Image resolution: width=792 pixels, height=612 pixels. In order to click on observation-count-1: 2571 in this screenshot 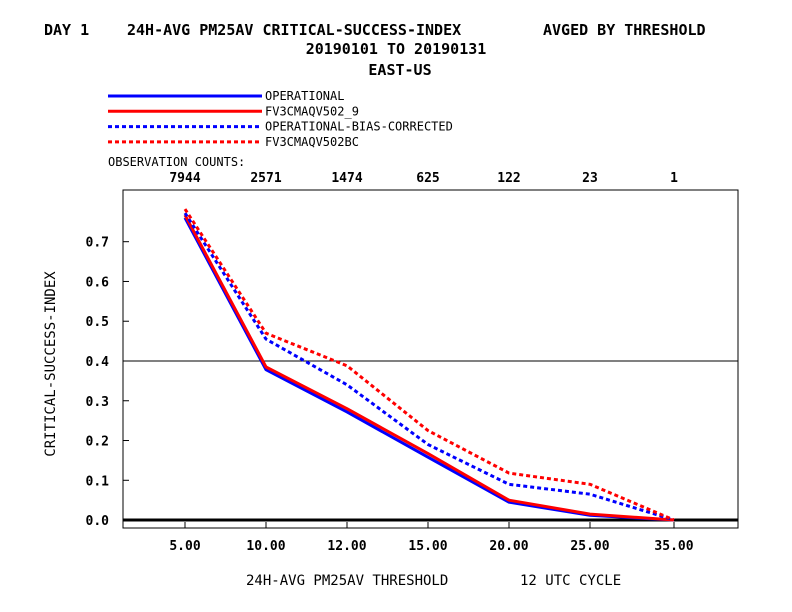, I will do `click(265, 178)`.